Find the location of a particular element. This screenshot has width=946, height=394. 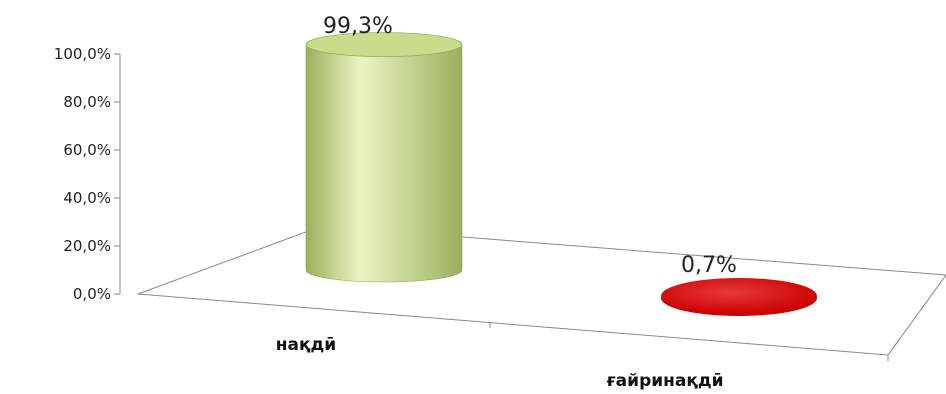

y-tick-label: 100,0% is located at coordinates (82, 54).